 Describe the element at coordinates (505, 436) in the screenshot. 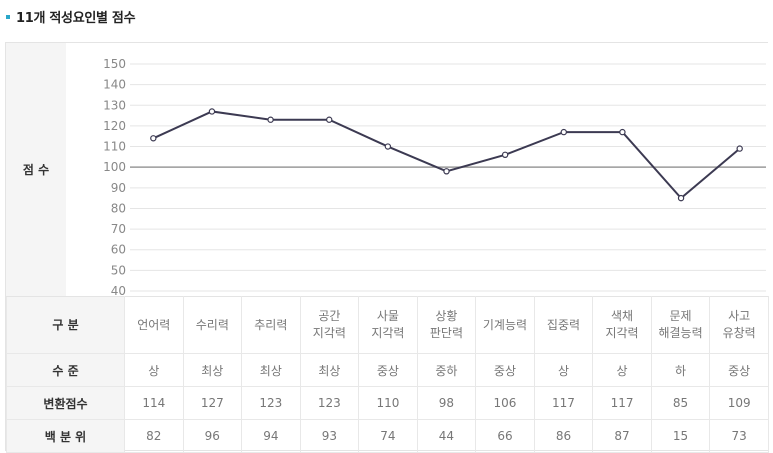

I see `percentile-cell: 66` at that location.